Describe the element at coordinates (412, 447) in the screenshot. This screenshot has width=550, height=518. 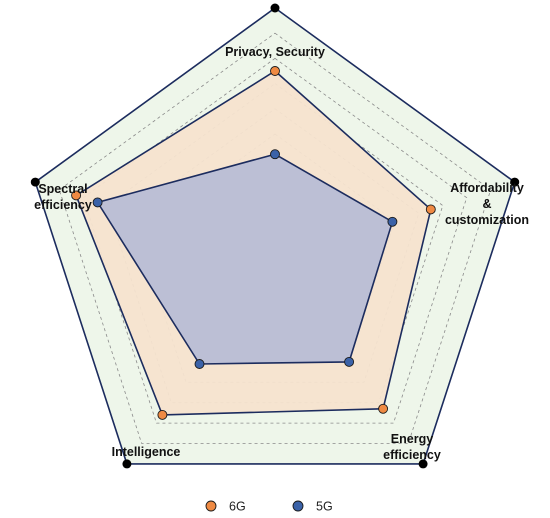
I see `axis-label: Energy efficiency` at that location.